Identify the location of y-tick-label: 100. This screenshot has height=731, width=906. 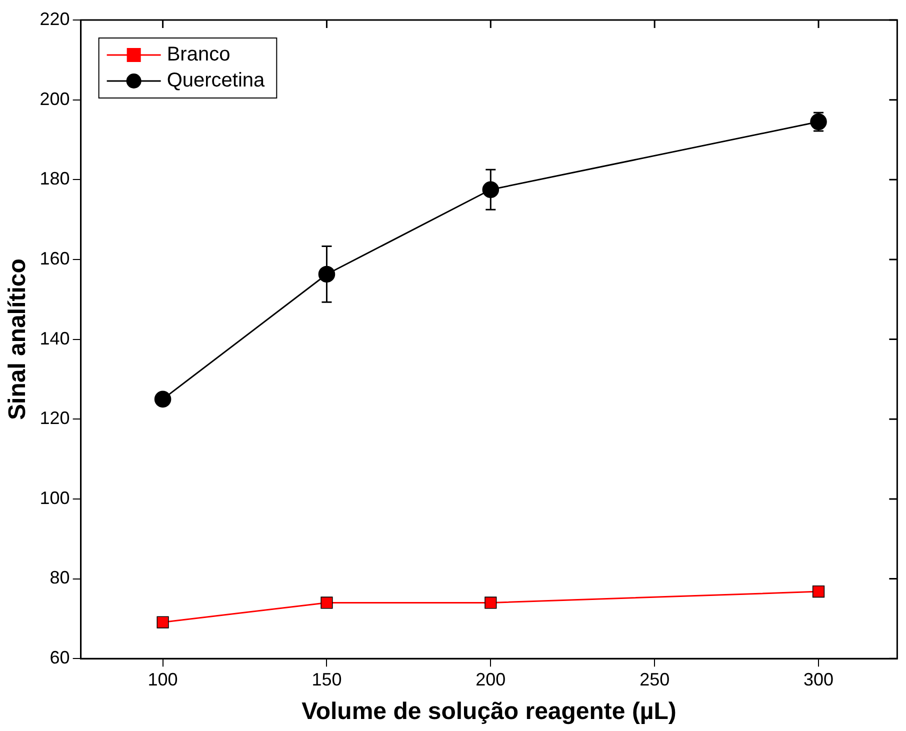
(55, 498).